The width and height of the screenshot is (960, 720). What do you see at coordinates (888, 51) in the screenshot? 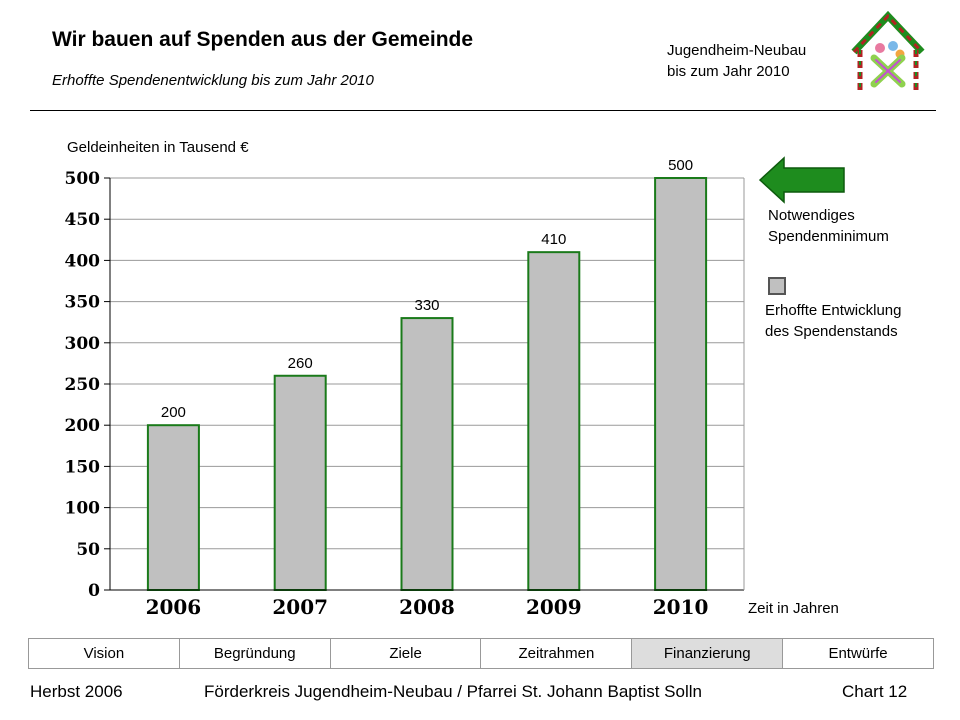
I see `house-logo-icon` at bounding box center [888, 51].